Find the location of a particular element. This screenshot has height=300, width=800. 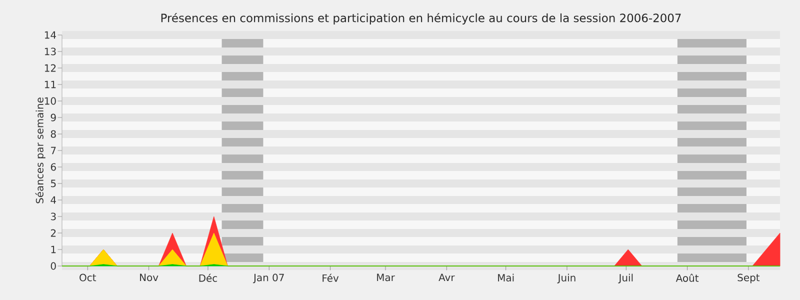

y-tick-label: 3 is located at coordinates (53, 216).